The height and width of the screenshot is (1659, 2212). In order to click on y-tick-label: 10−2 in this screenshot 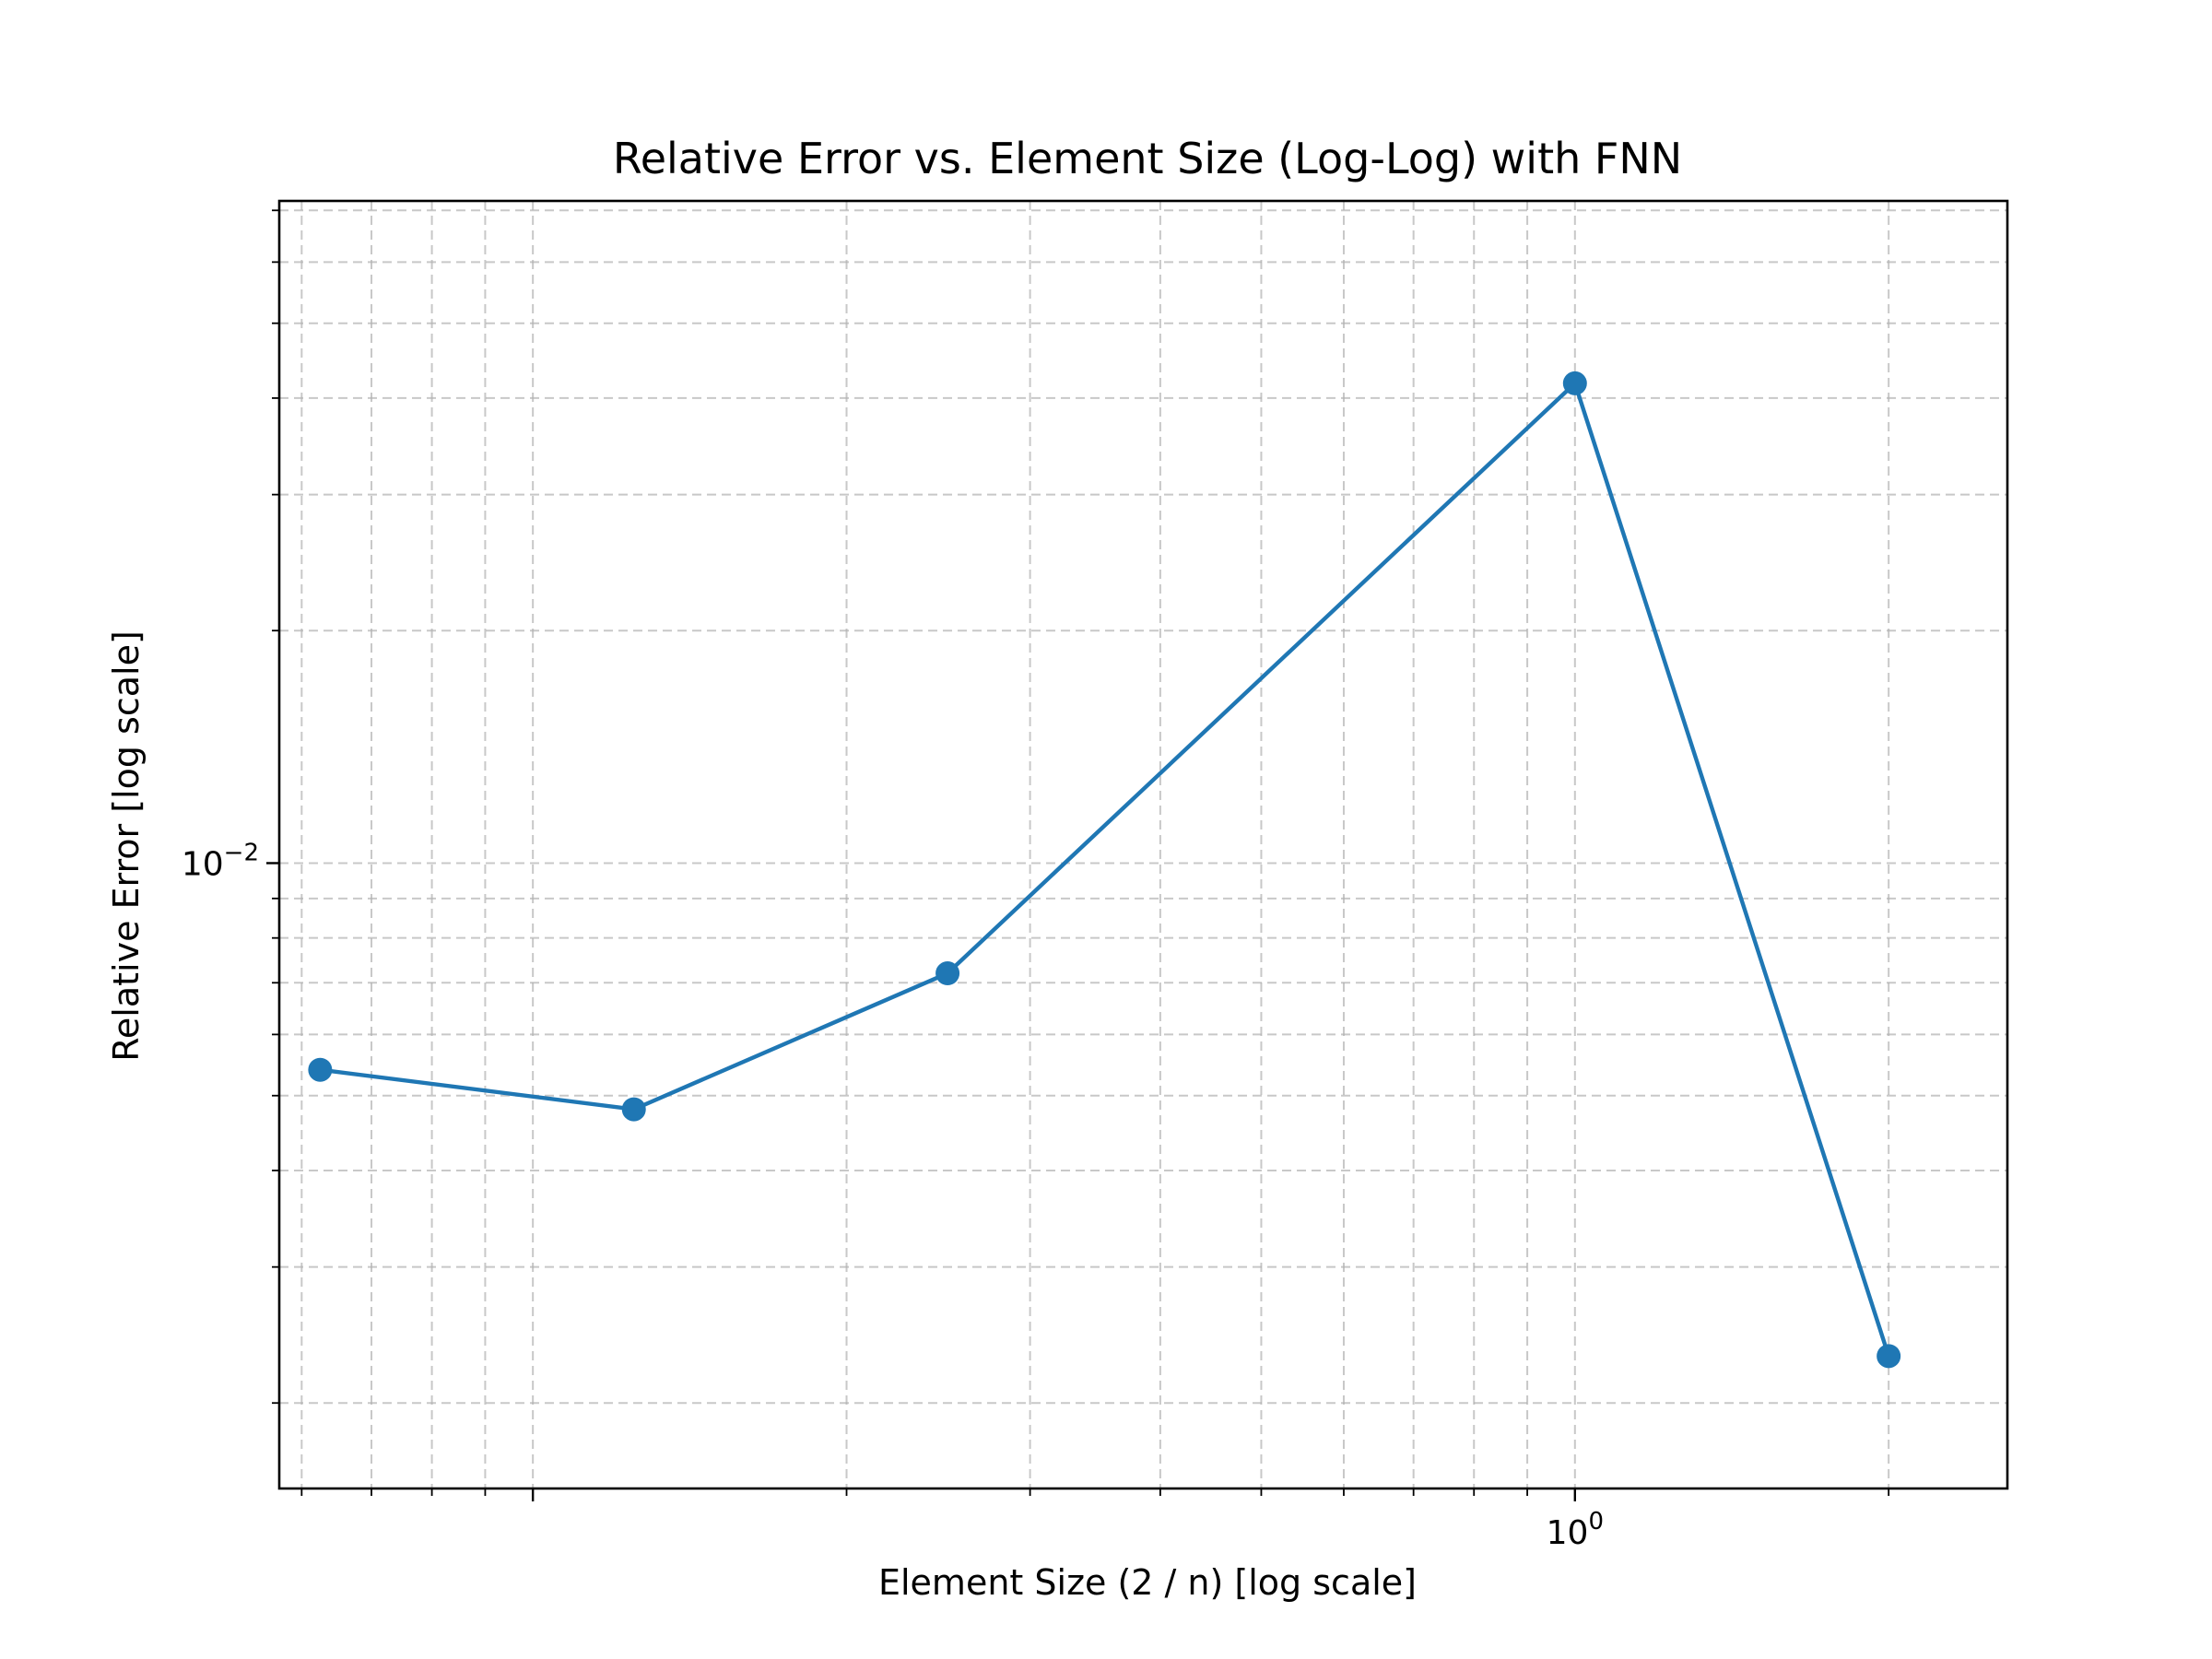, I will do `click(220, 861)`.